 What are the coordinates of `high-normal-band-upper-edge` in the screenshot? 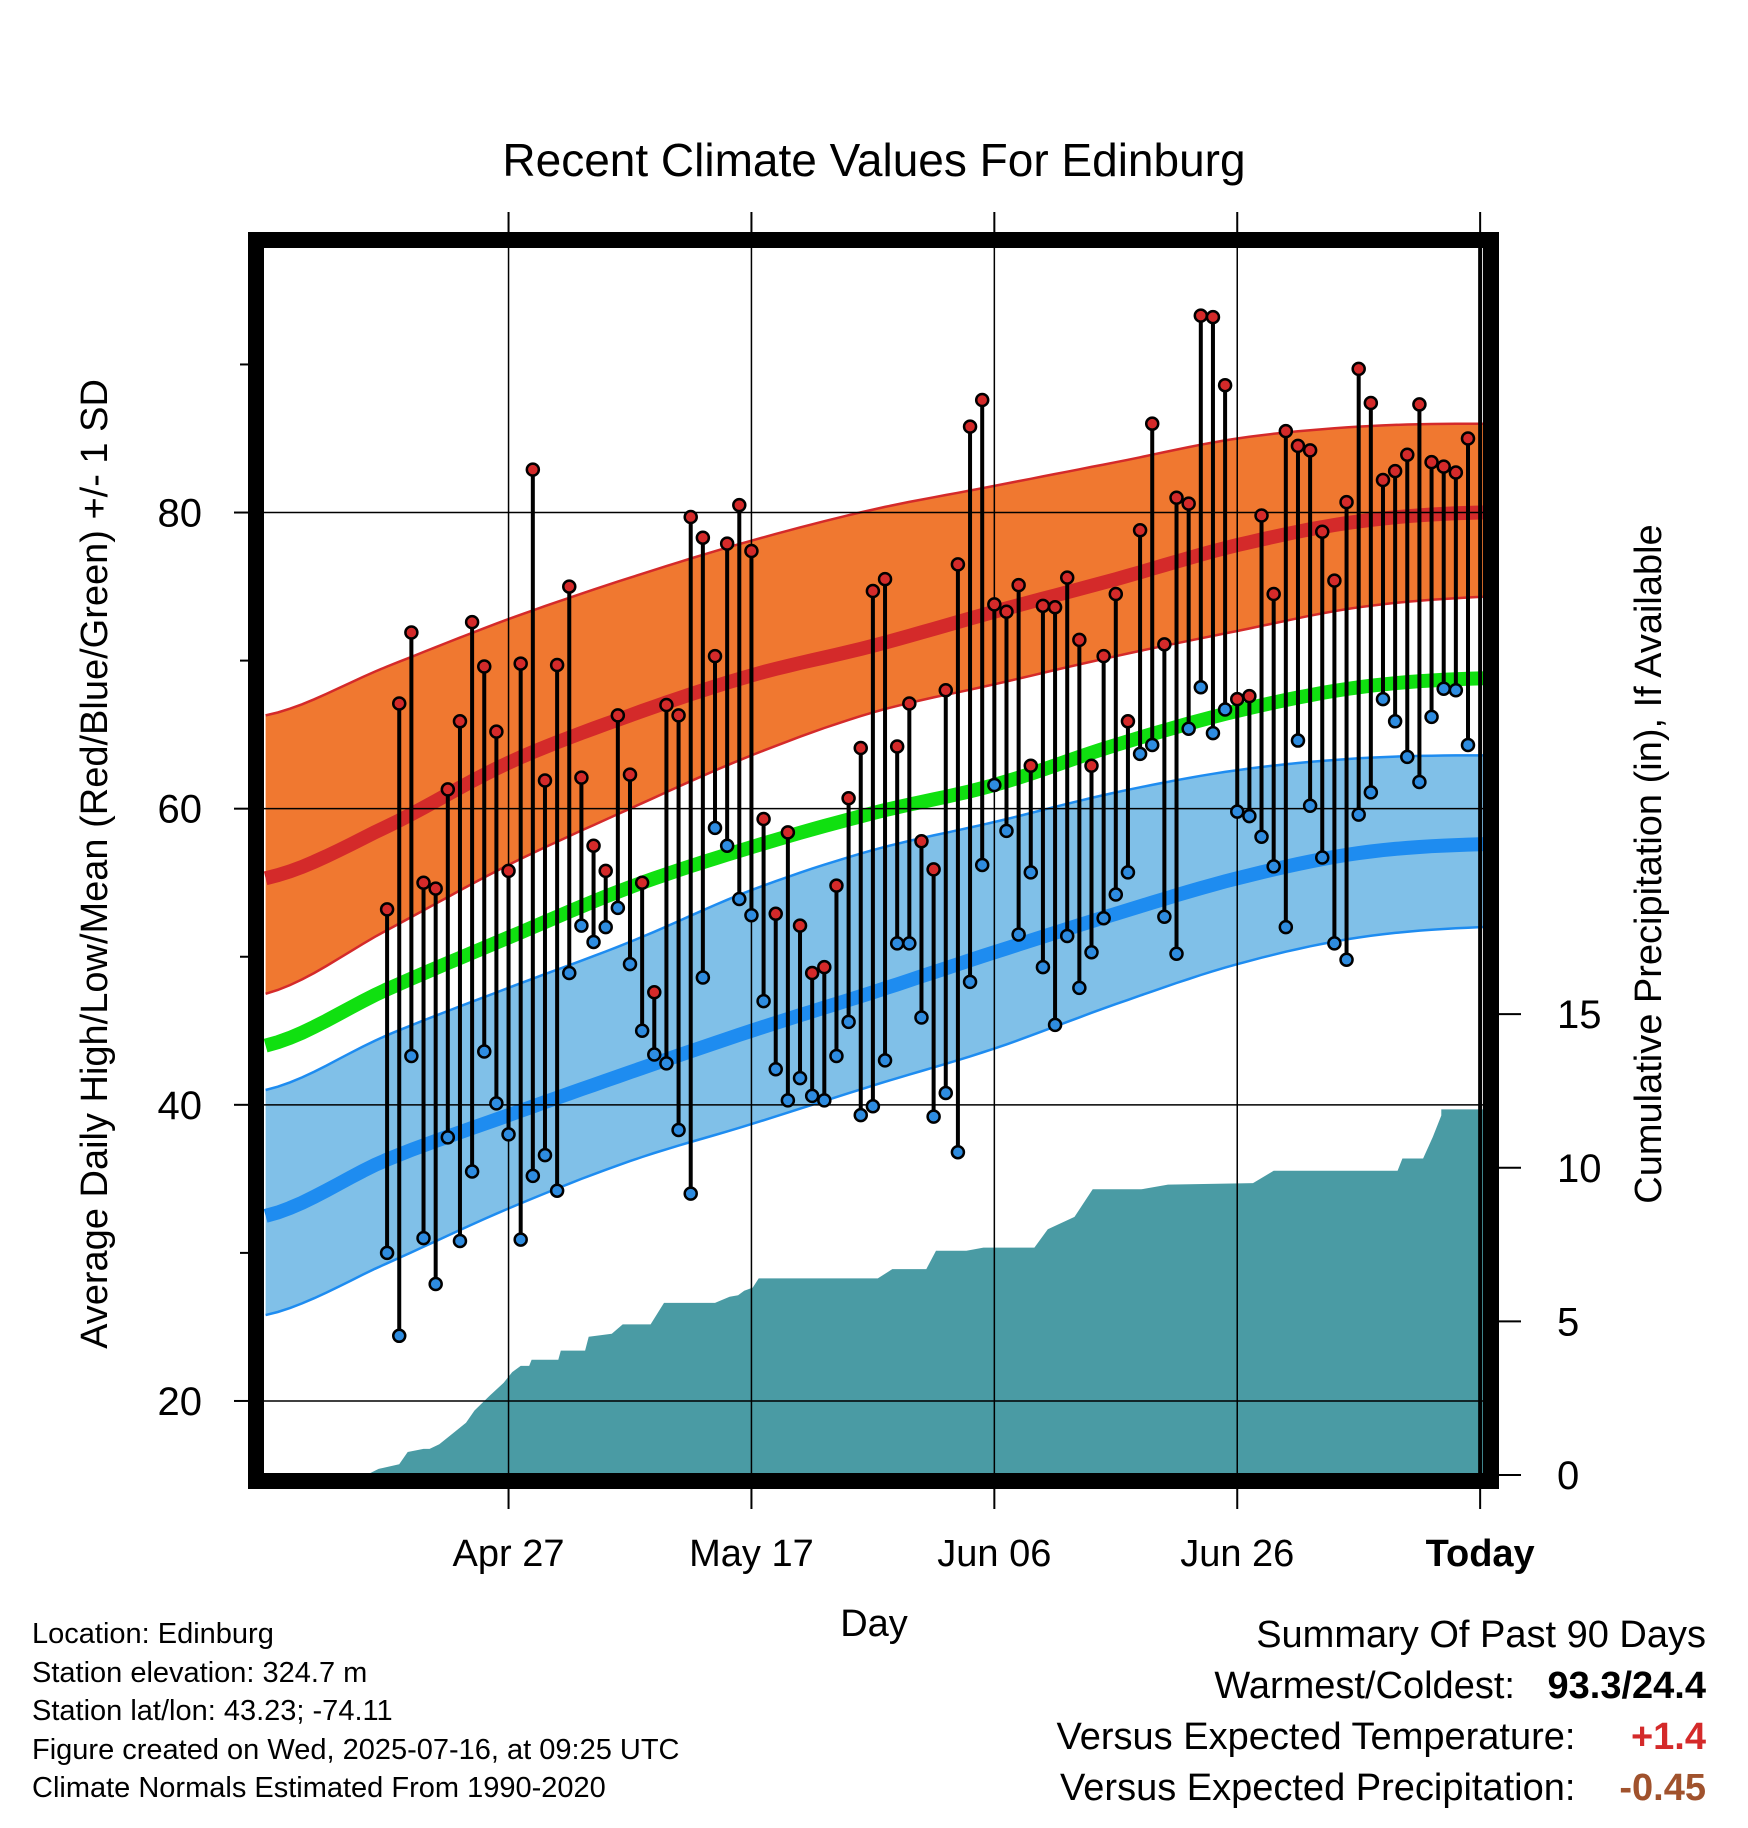 It's located at (875, 569).